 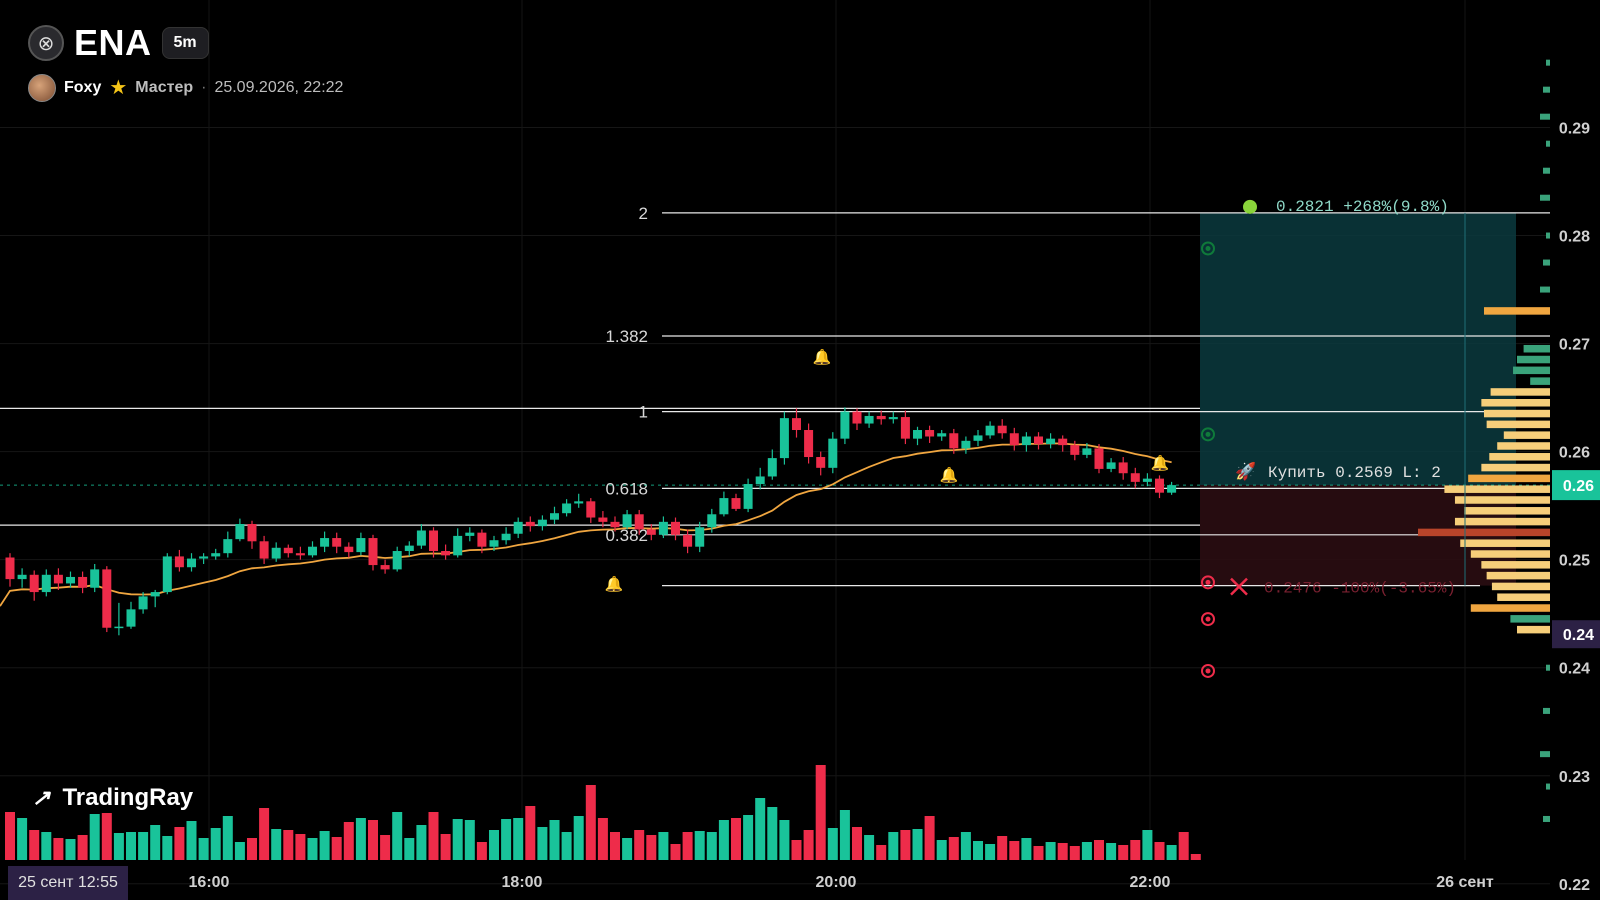 I want to click on fib-level-label: 0.618, so click(x=626, y=488).